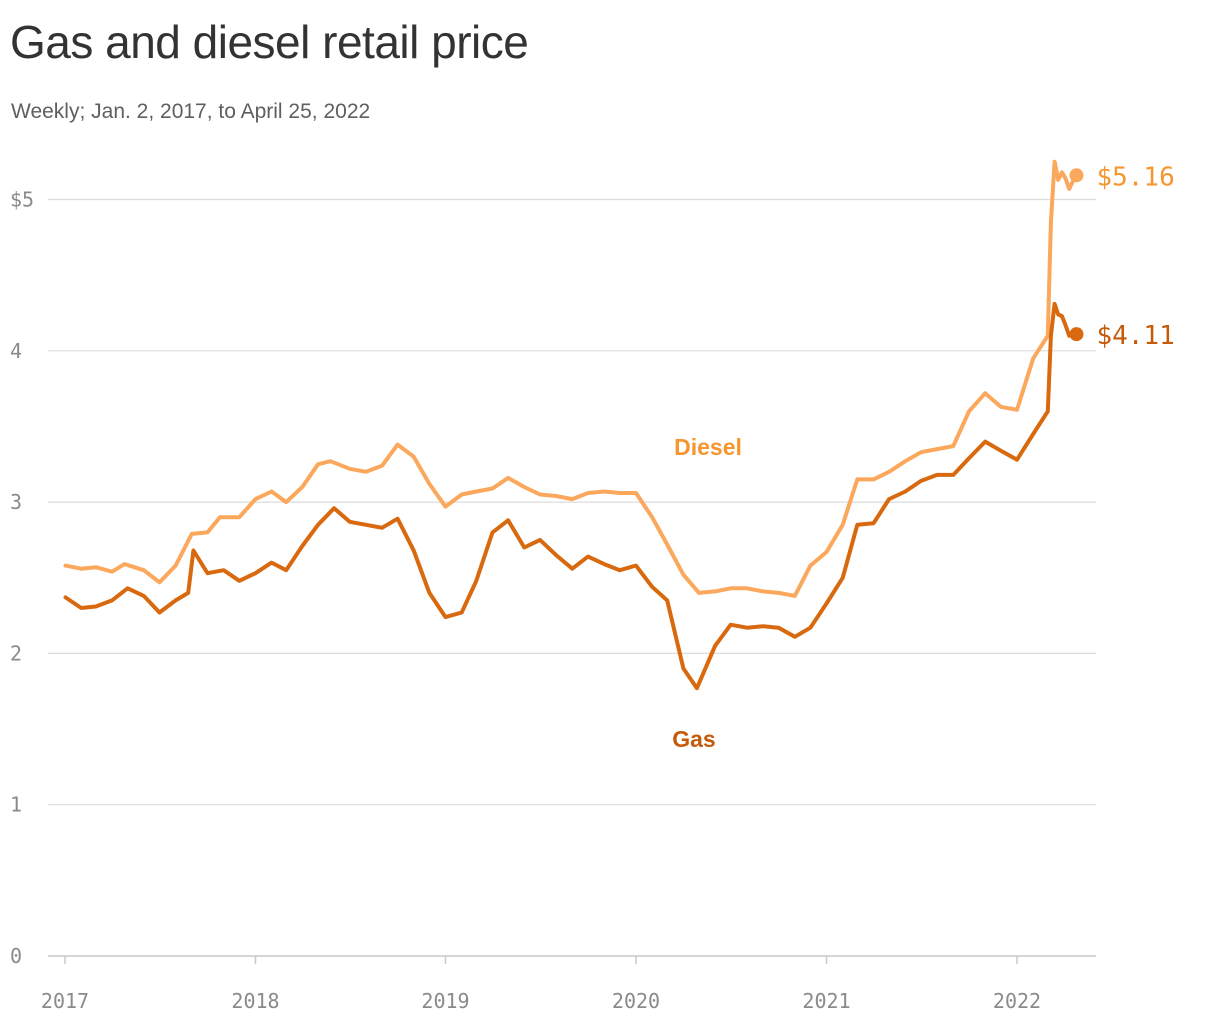 The image size is (1220, 1020). What do you see at coordinates (16, 502) in the screenshot?
I see `y-tick-label: 3` at bounding box center [16, 502].